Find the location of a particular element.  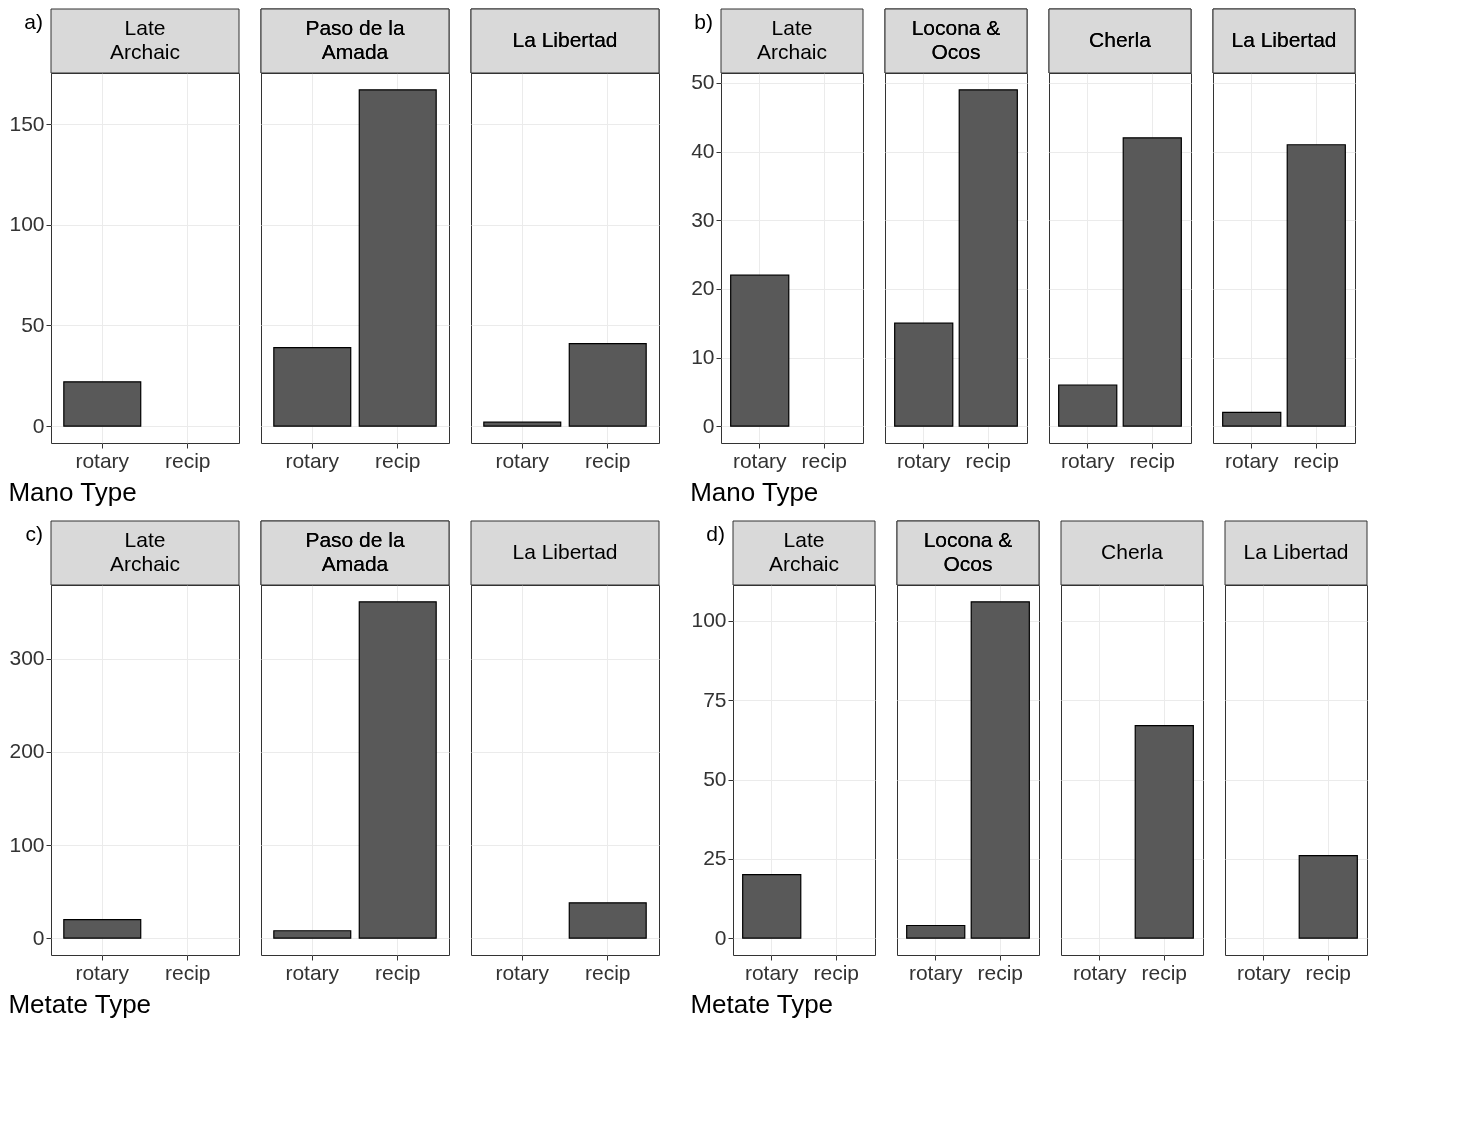

y-tick-label: 25 is located at coordinates (715, 858).